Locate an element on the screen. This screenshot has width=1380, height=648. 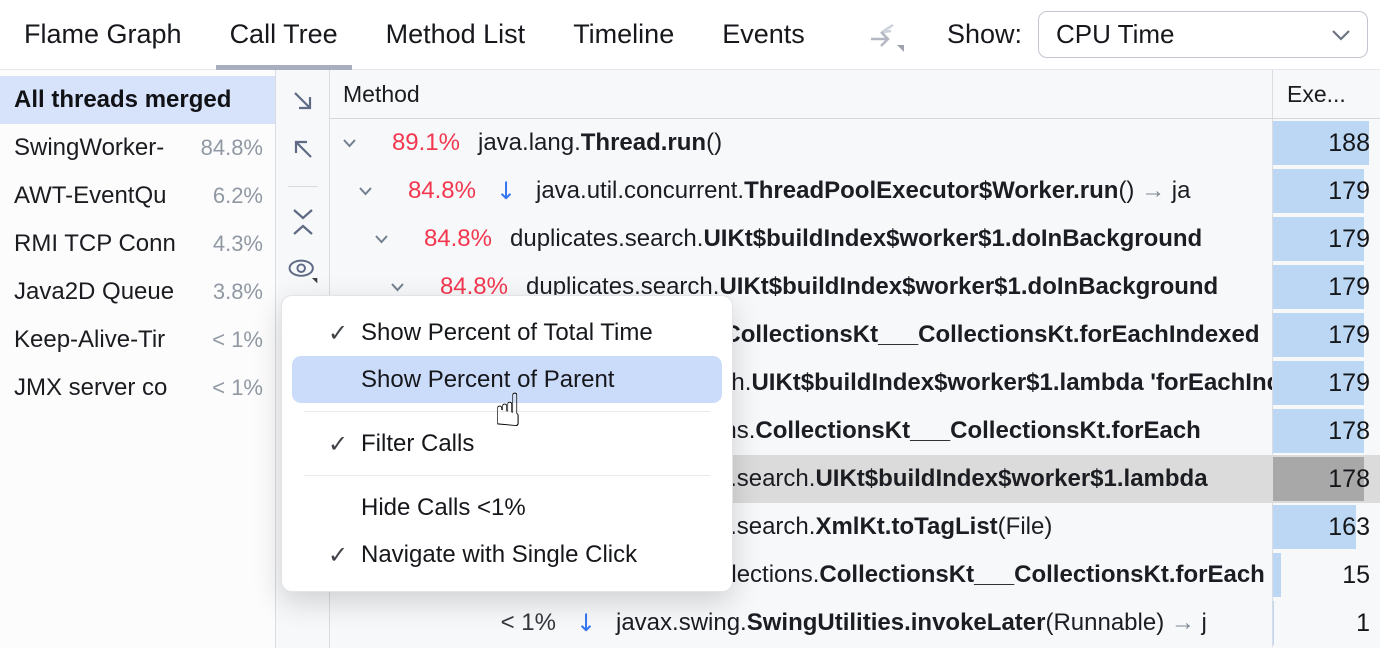
menu-item-show-percent-of-total-time: ✓ Show Percent of Total Time is located at coordinates (507, 332).